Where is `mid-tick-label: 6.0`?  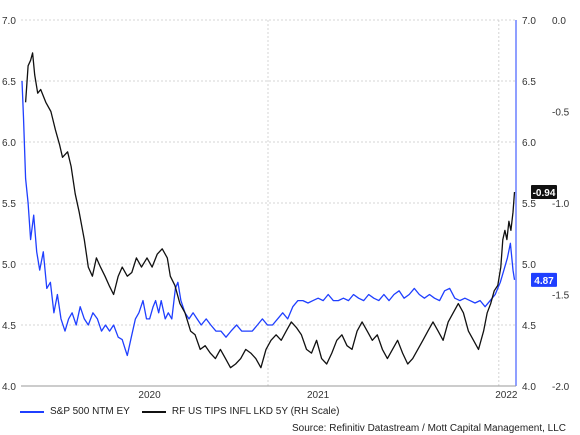
mid-tick-label: 6.0 is located at coordinates (529, 143).